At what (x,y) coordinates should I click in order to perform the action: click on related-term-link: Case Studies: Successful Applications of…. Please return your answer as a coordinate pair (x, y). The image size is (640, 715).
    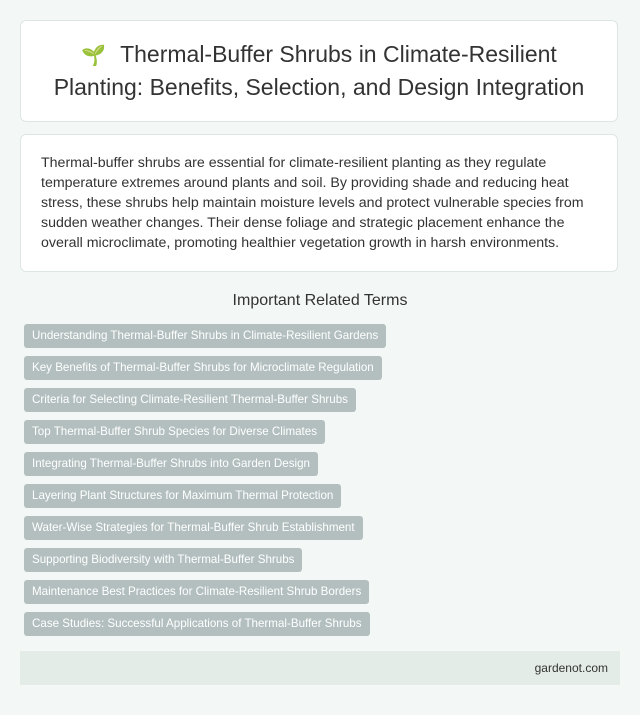
    Looking at the image, I should click on (197, 624).